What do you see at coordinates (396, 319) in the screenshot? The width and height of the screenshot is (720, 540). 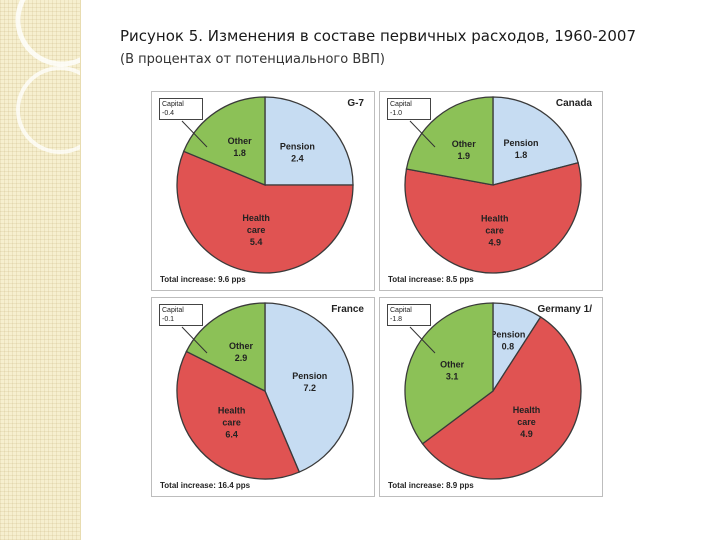 I see `capital-value: -1.8` at bounding box center [396, 319].